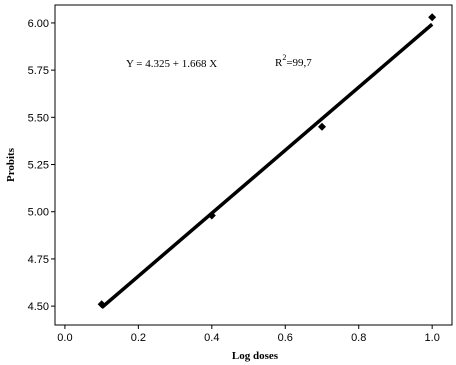 This screenshot has height=365, width=456. Describe the element at coordinates (11, 164) in the screenshot. I see `y-axis-label: Probits` at that location.